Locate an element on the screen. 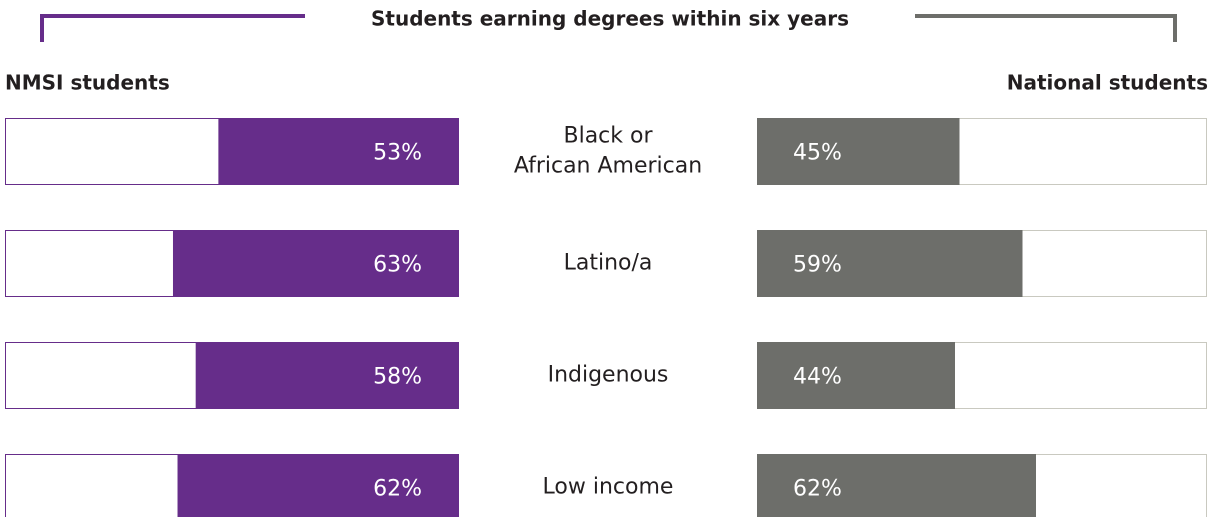 The width and height of the screenshot is (1213, 517). value-label: 59% is located at coordinates (817, 265).